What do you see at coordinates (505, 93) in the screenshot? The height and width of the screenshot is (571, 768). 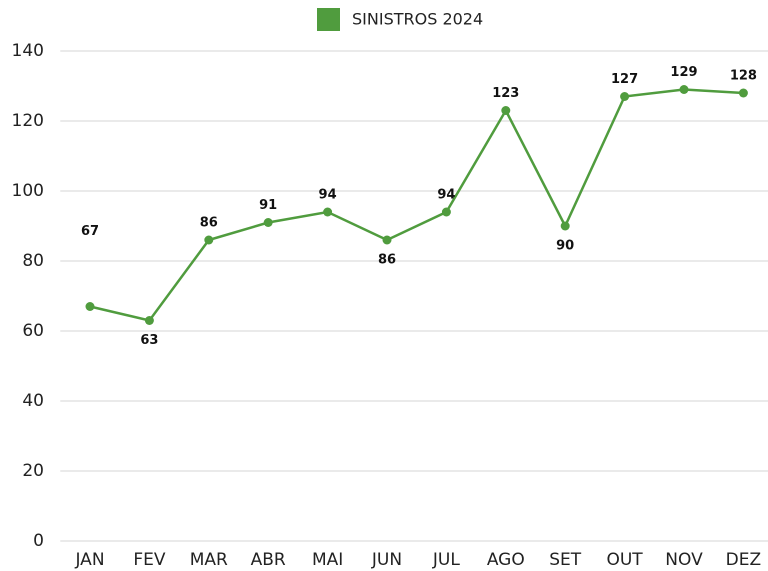 I see `data-label: 123` at bounding box center [505, 93].